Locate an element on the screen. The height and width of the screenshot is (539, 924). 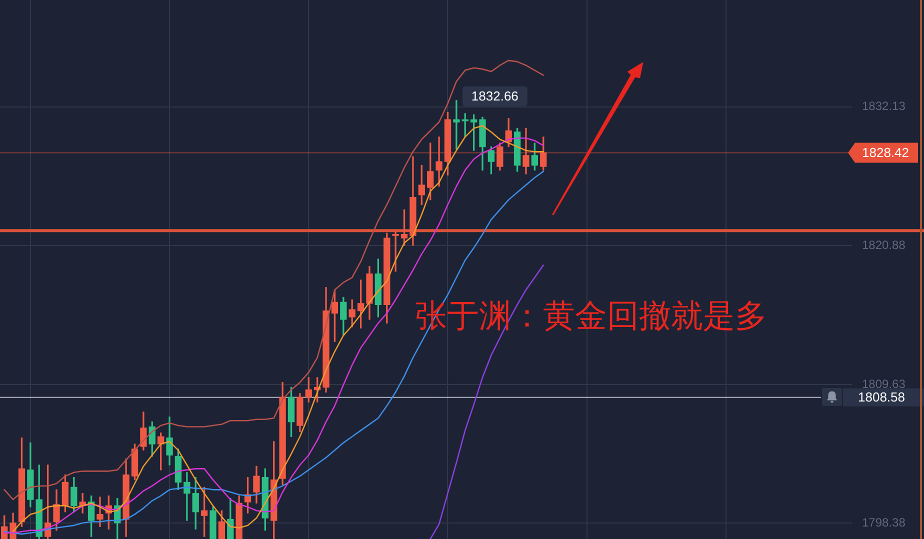
ref-line-label: 1808.58 is located at coordinates (881, 396).